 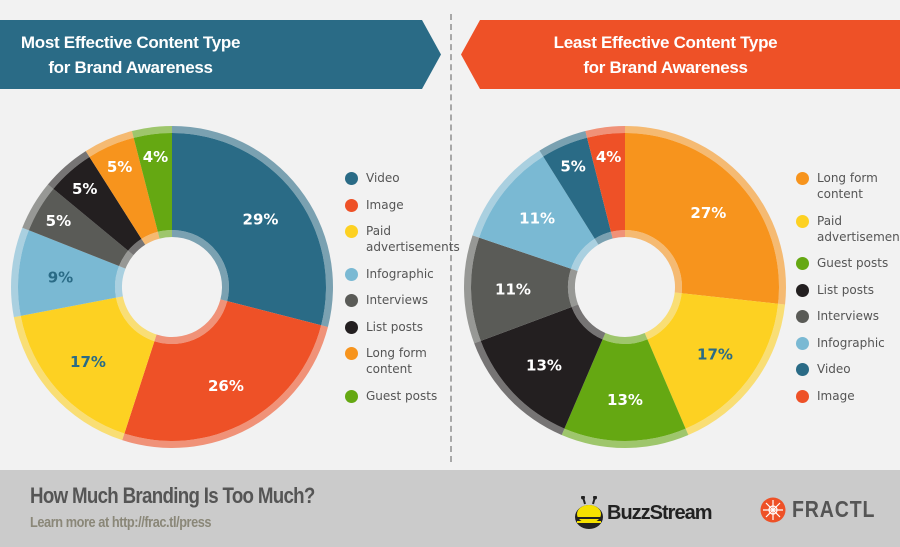 What do you see at coordinates (537, 219) in the screenshot?
I see `data-label-infographic: 11%` at bounding box center [537, 219].